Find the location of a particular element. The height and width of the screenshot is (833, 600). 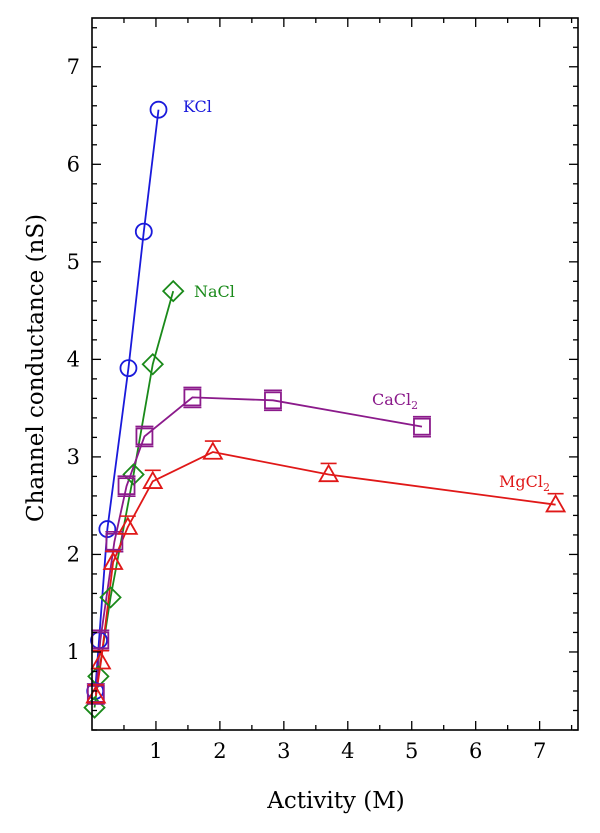

series-label-KCl: KCl is located at coordinates (197, 106).